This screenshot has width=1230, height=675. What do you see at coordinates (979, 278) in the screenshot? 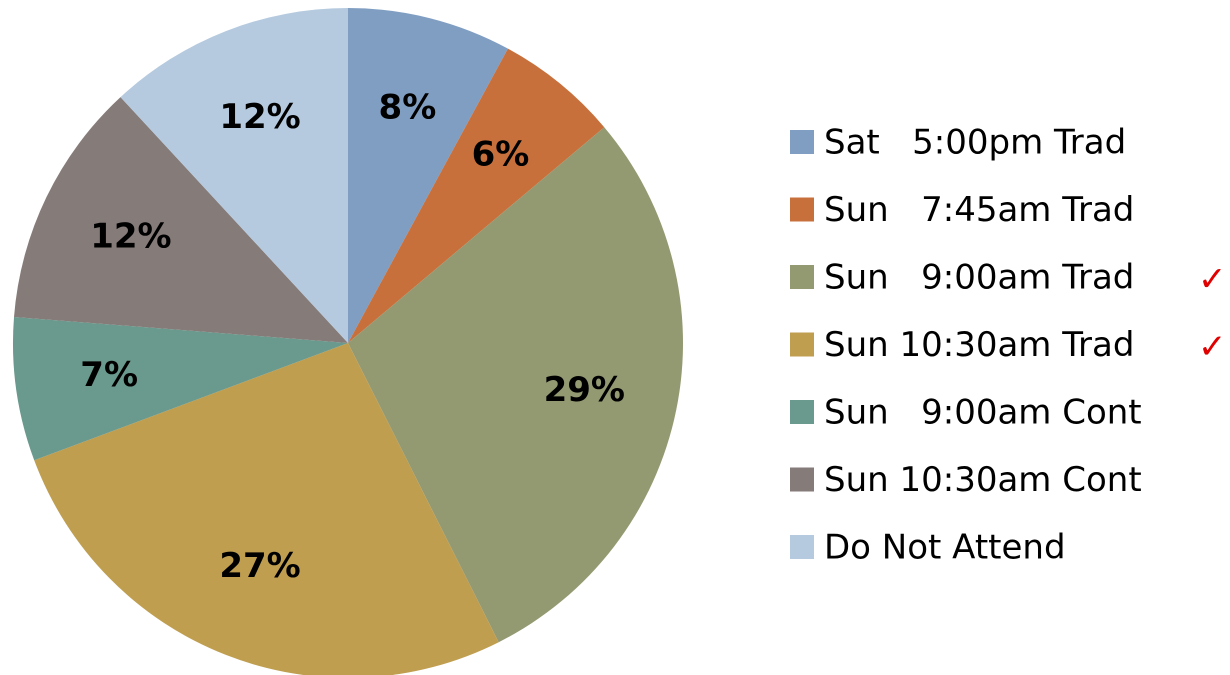
I see `legend-label: Sun 9:00am Trad` at bounding box center [979, 278].